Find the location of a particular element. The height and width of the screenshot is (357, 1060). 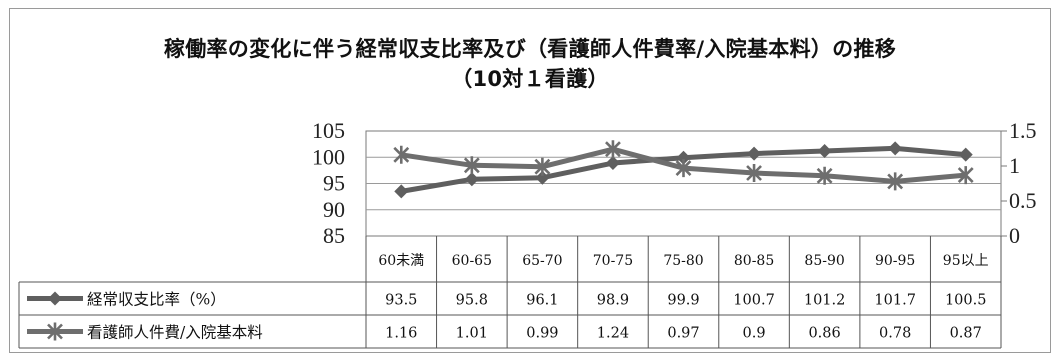

data-label: 93.5 is located at coordinates (401, 301).